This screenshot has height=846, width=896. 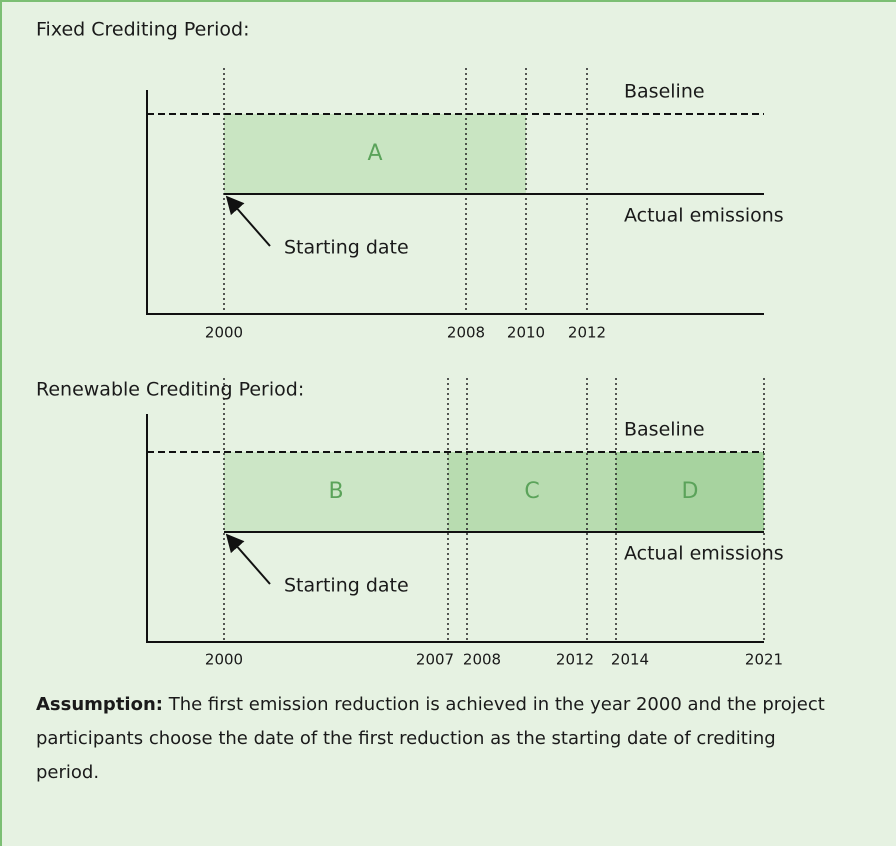 I want to click on note-label: Assumption:, so click(x=99, y=704).